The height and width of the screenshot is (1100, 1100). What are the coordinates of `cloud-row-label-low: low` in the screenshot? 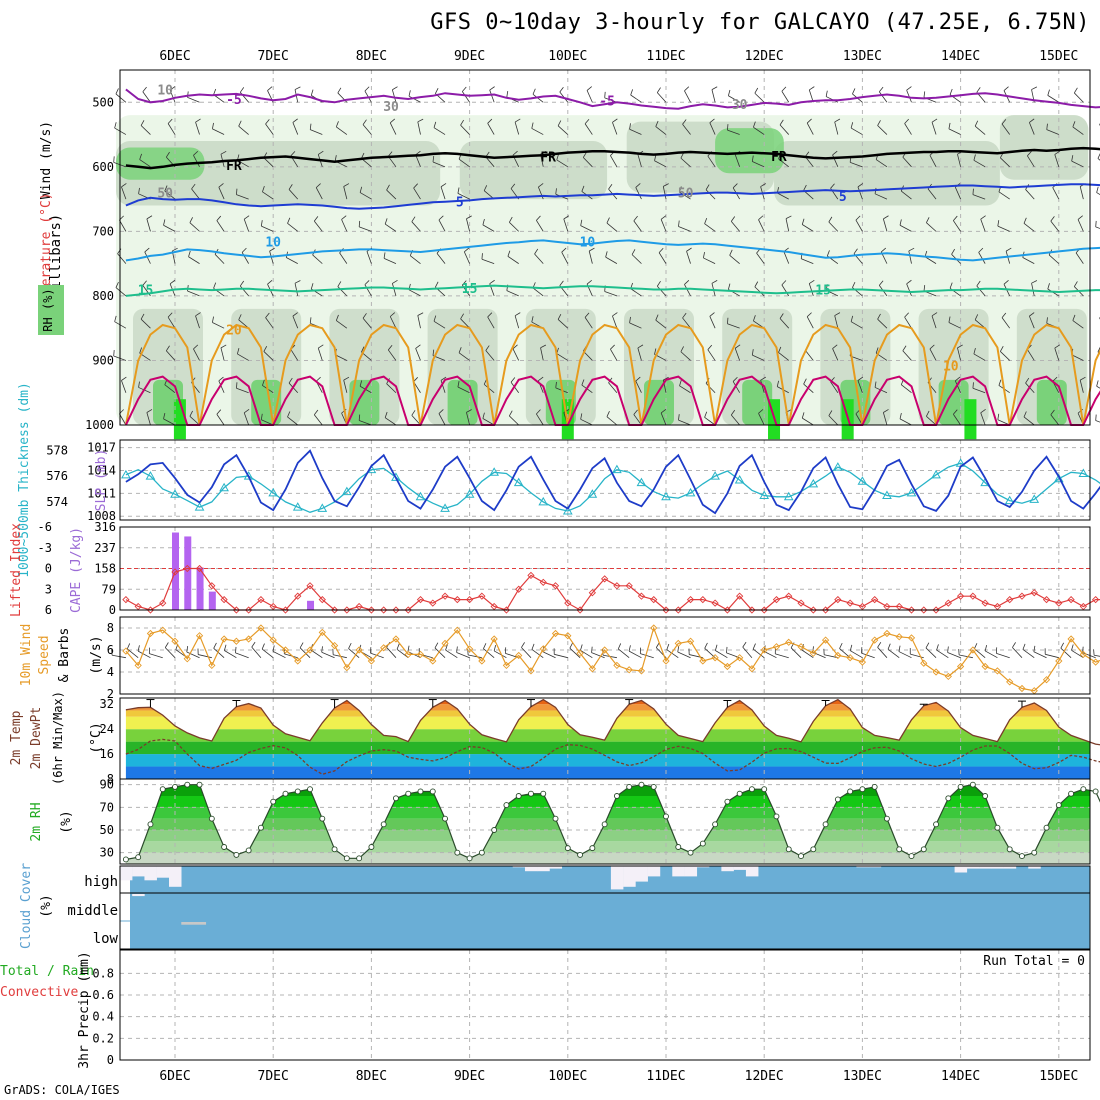 It's located at (106, 939).